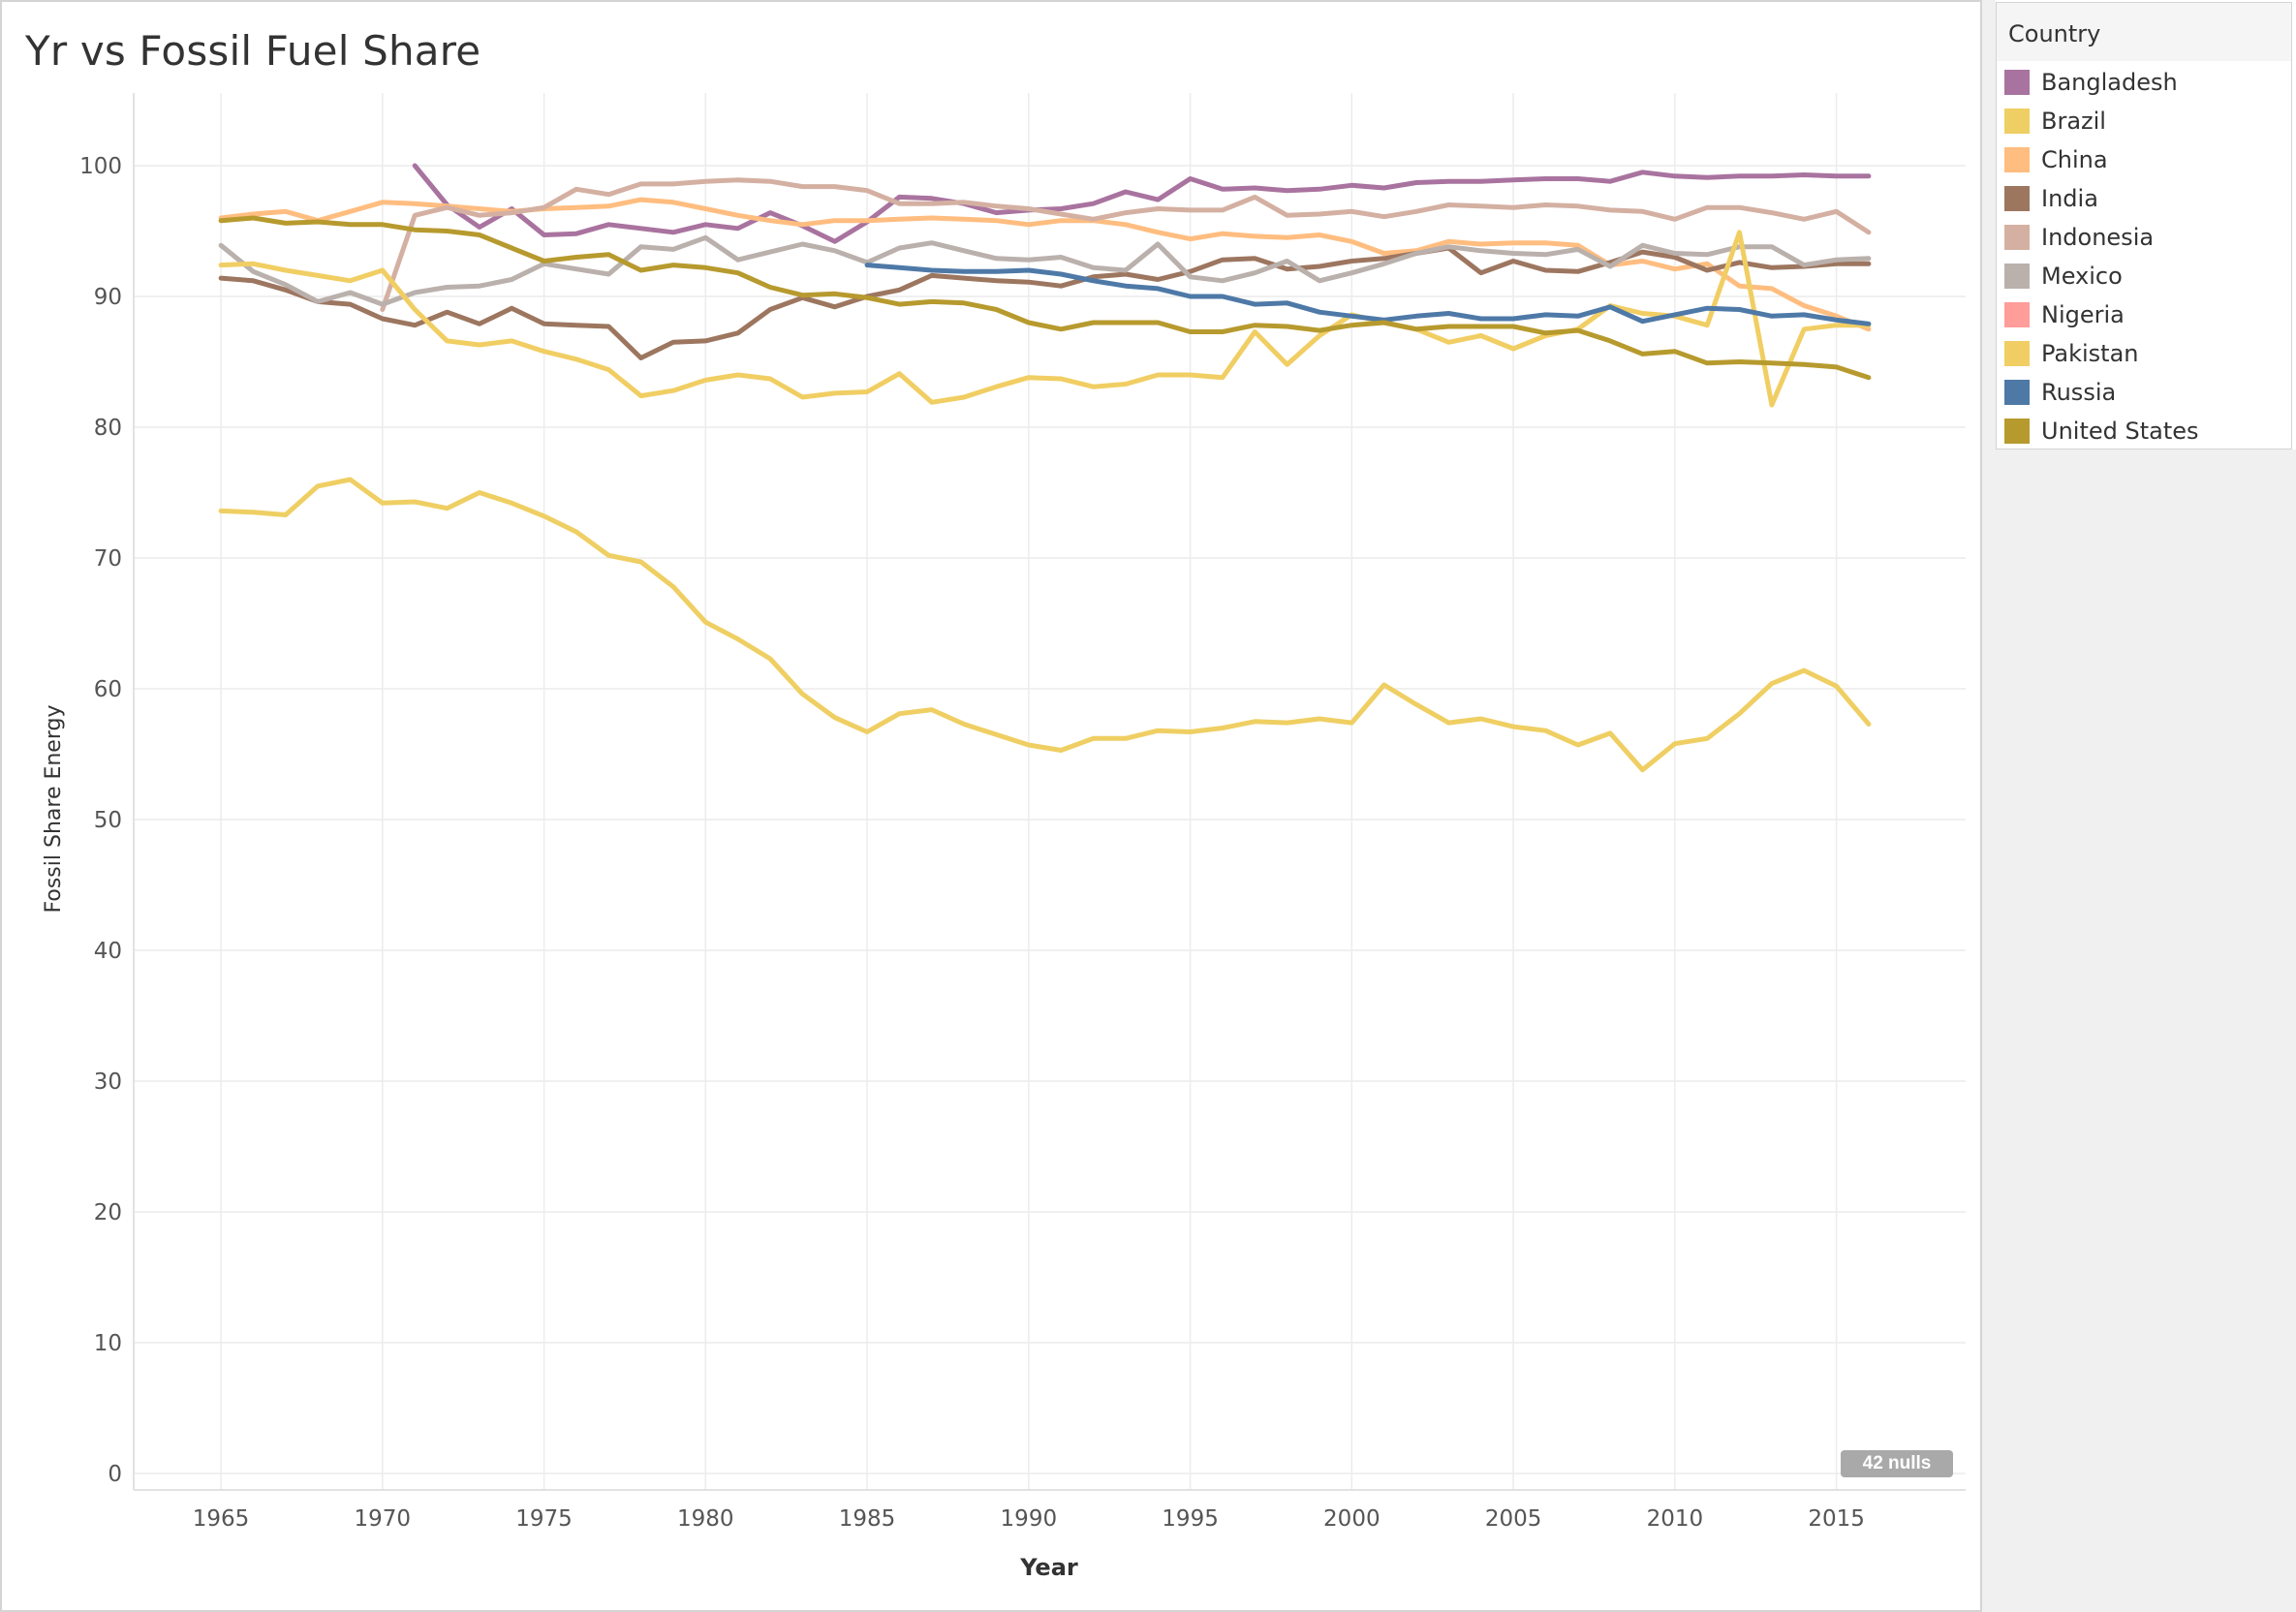 The width and height of the screenshot is (2296, 1612). I want to click on x-tick-label: 1965, so click(221, 1519).